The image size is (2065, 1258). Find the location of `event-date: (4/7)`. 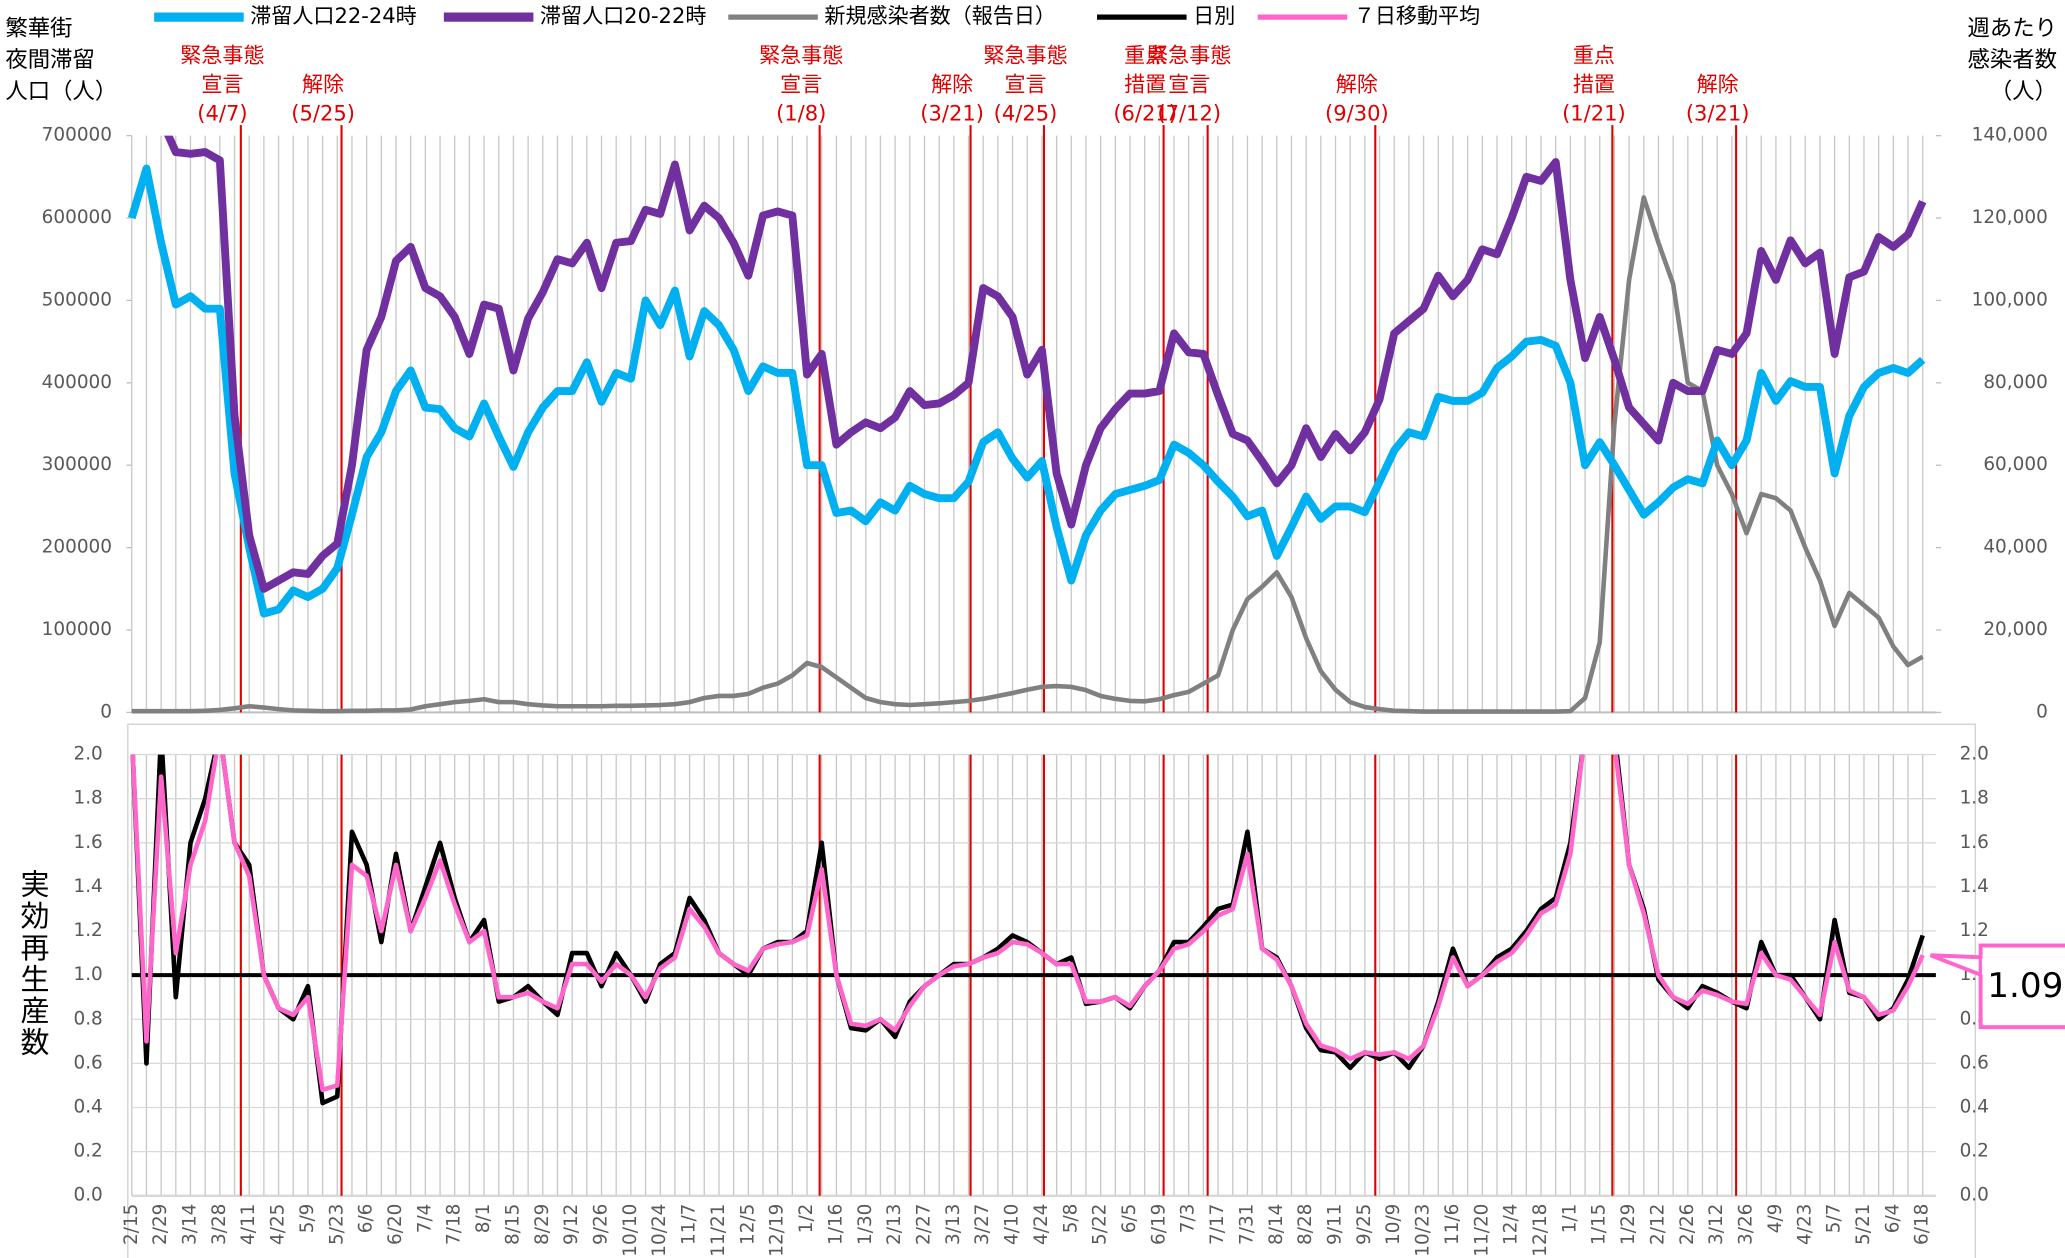

event-date: (4/7) is located at coordinates (222, 113).